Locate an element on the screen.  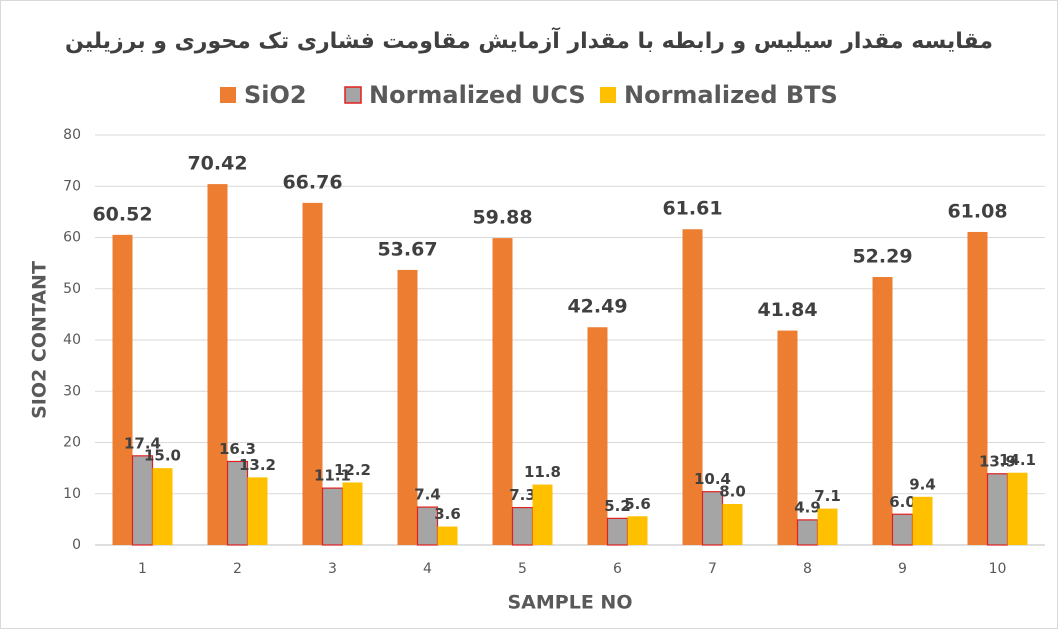
y-axis-label: SIO2 CONTANT is located at coordinates (40, 340).